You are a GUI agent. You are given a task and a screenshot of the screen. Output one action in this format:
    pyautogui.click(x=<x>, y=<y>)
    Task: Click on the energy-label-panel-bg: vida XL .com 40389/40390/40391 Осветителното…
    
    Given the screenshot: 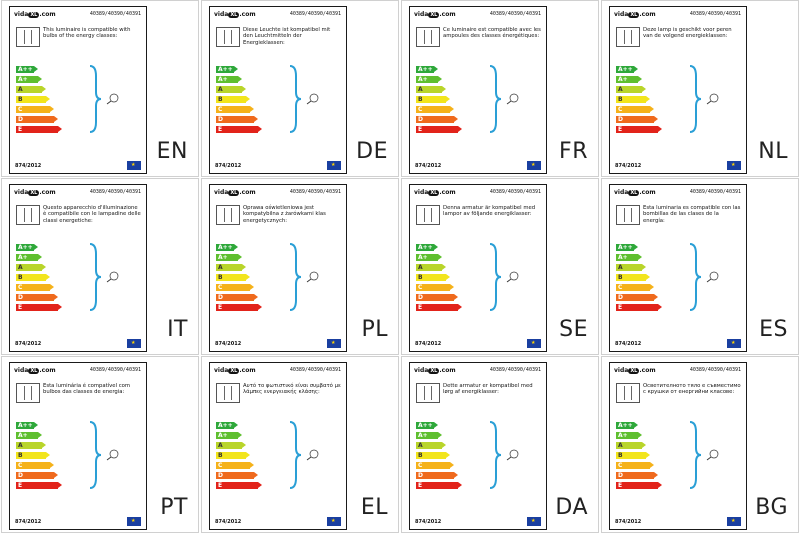 What is the action you would take?
    pyautogui.click(x=700, y=444)
    